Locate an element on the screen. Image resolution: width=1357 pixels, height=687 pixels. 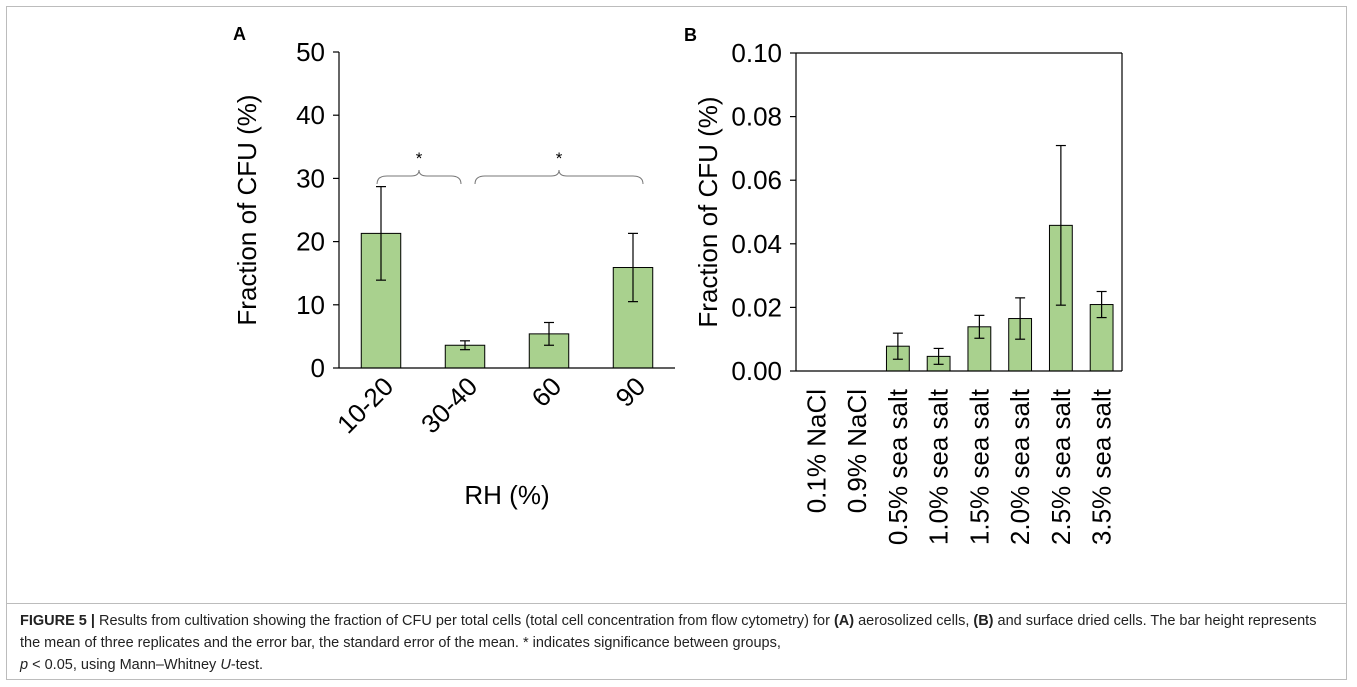
y-tick-label: 10 is located at coordinates (310, 305).